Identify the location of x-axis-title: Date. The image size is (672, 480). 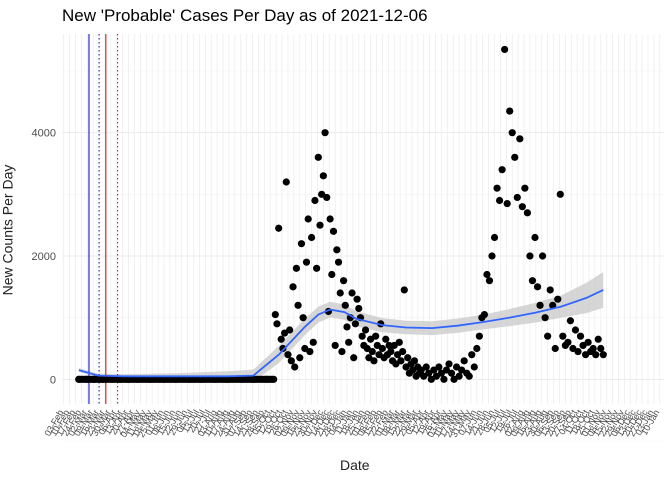
(355, 465).